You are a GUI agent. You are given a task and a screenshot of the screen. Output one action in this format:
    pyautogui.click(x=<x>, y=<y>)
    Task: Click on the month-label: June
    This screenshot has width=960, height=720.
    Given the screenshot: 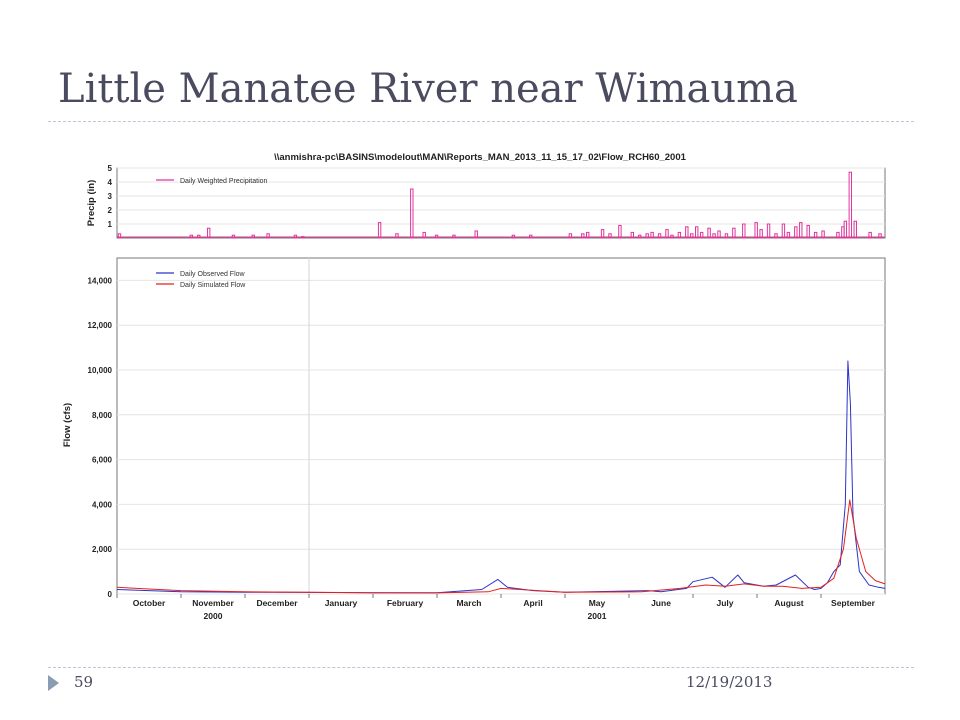 What is the action you would take?
    pyautogui.click(x=661, y=603)
    